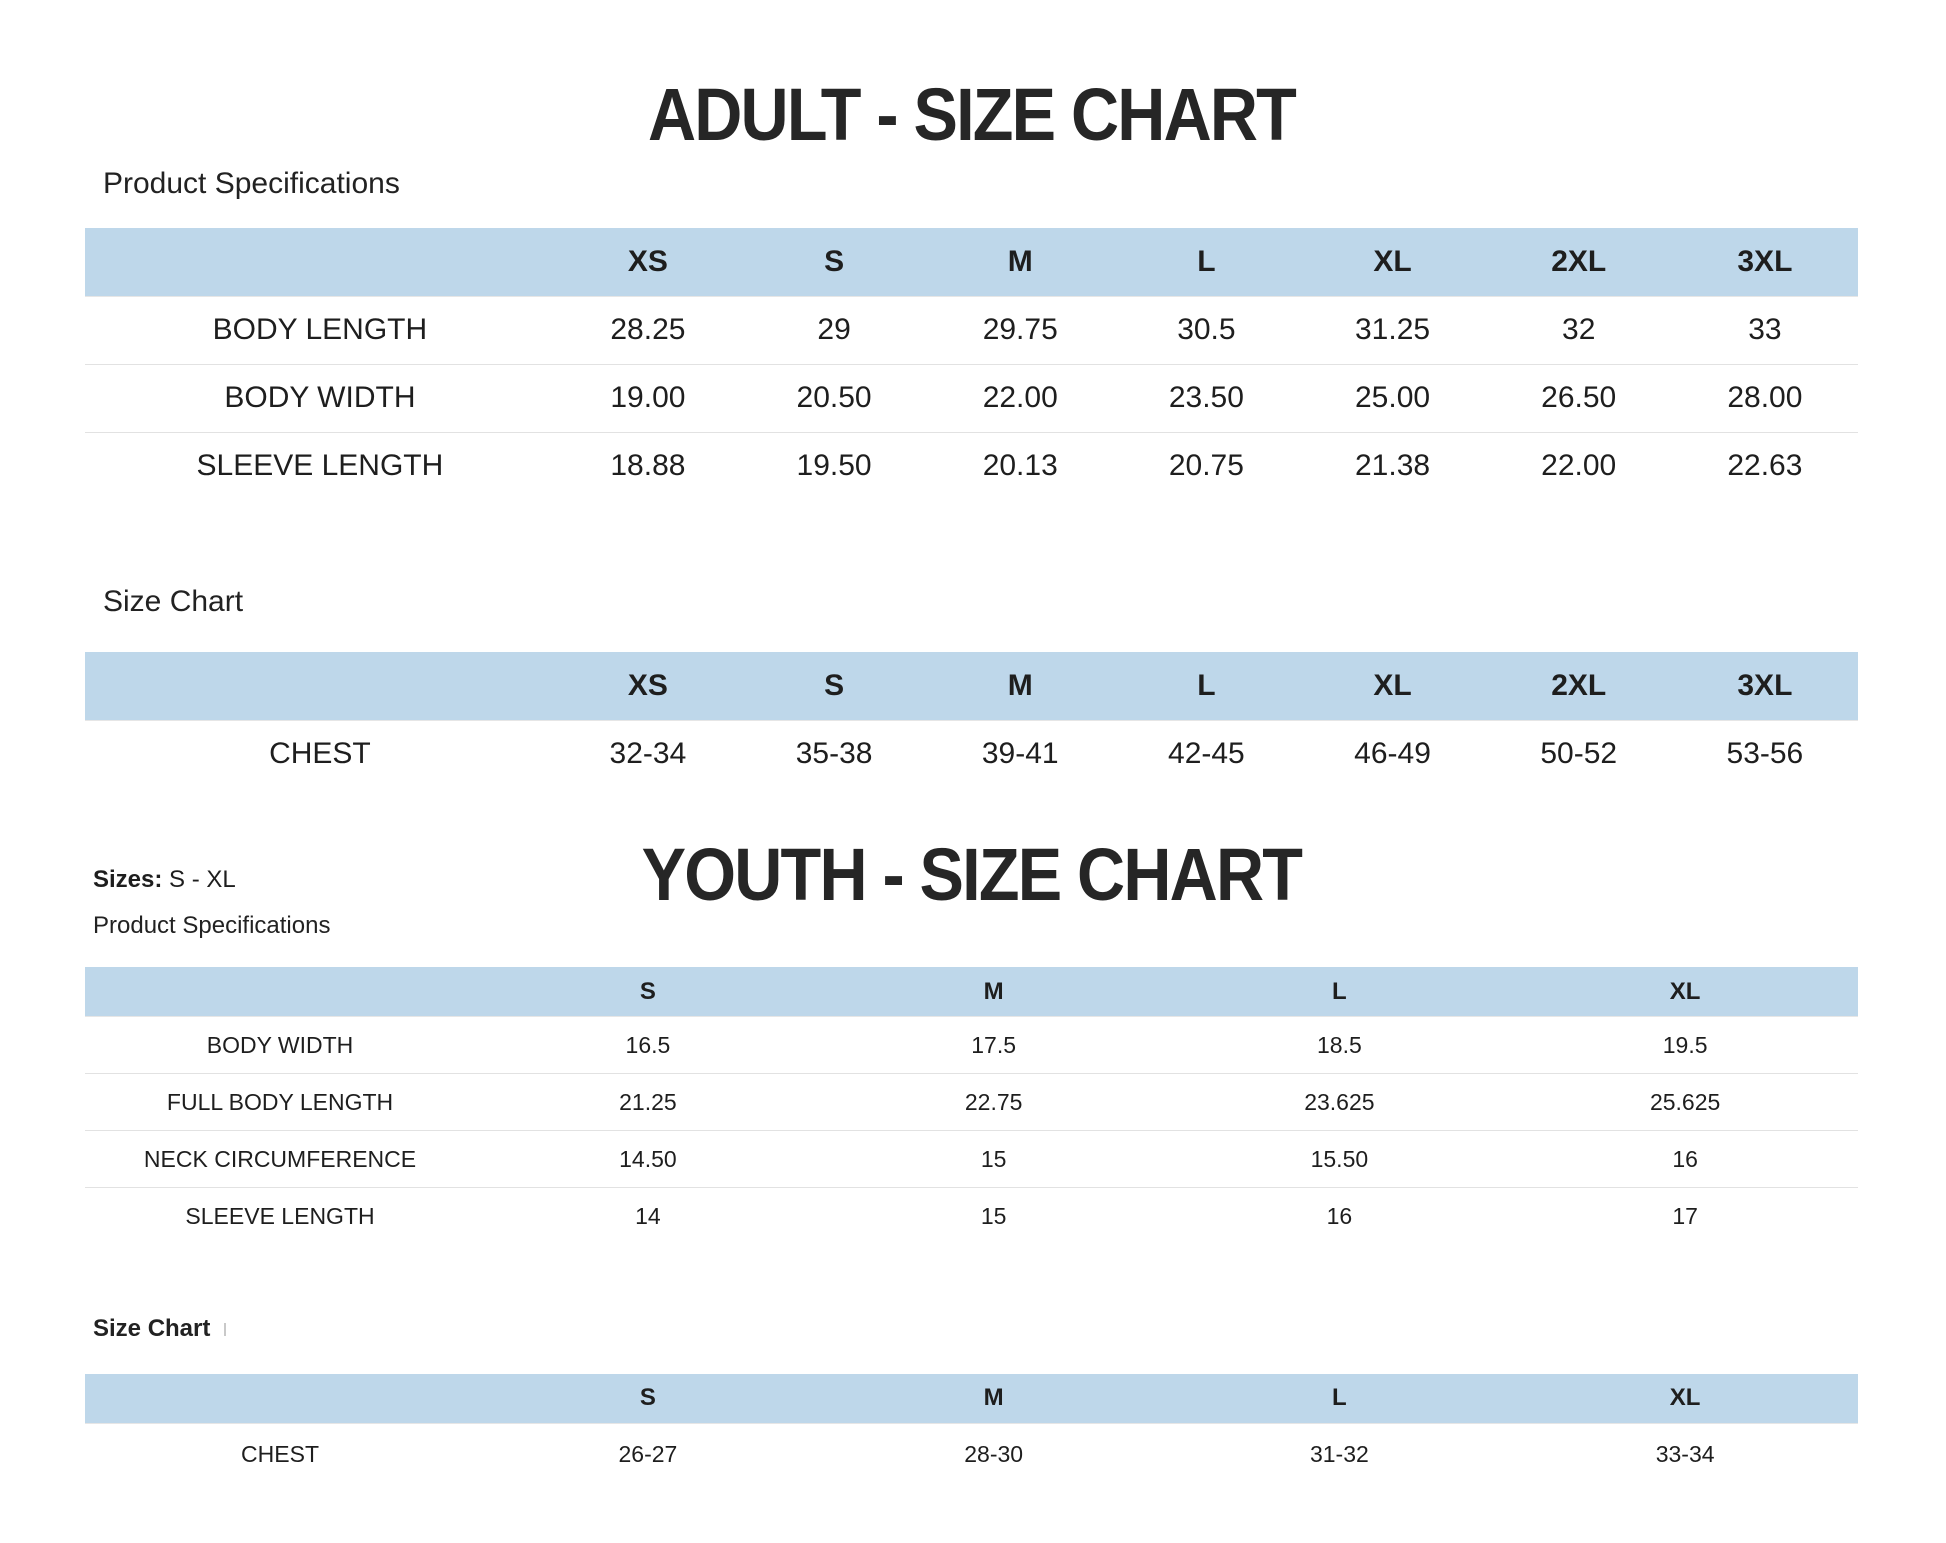  What do you see at coordinates (1685, 1398) in the screenshot?
I see `youth-size-header-xl: XL` at bounding box center [1685, 1398].